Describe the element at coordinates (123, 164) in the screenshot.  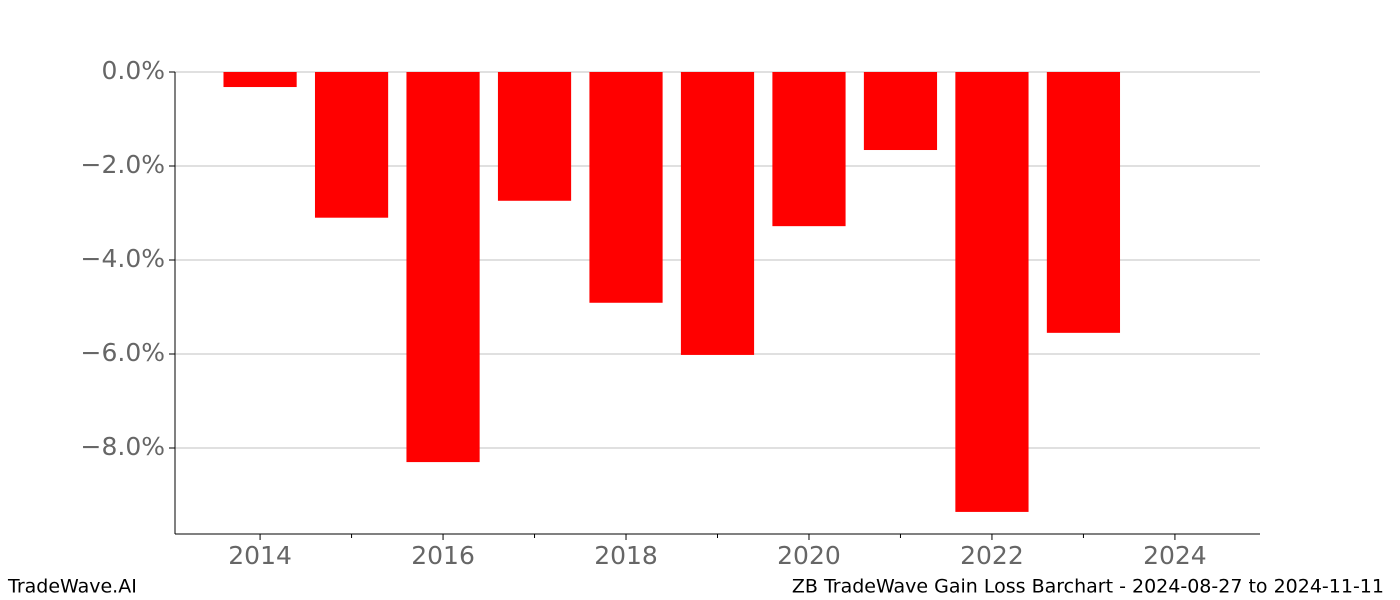
I see `y-tick-label: −2.0%` at that location.